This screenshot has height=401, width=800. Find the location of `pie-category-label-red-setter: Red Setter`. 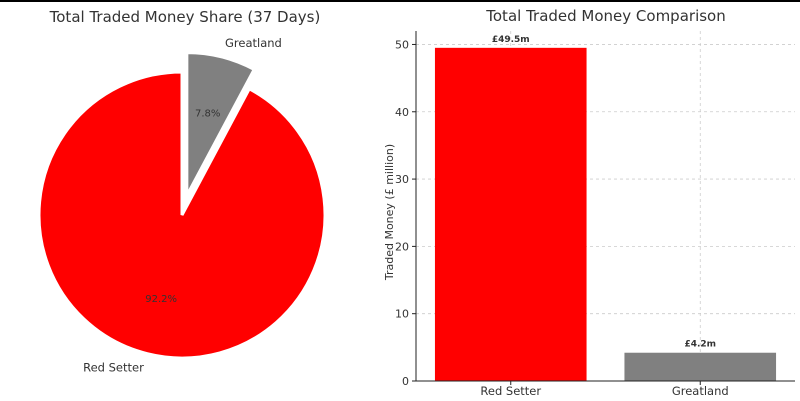

pie-category-label-red-setter: Red Setter is located at coordinates (113, 368).